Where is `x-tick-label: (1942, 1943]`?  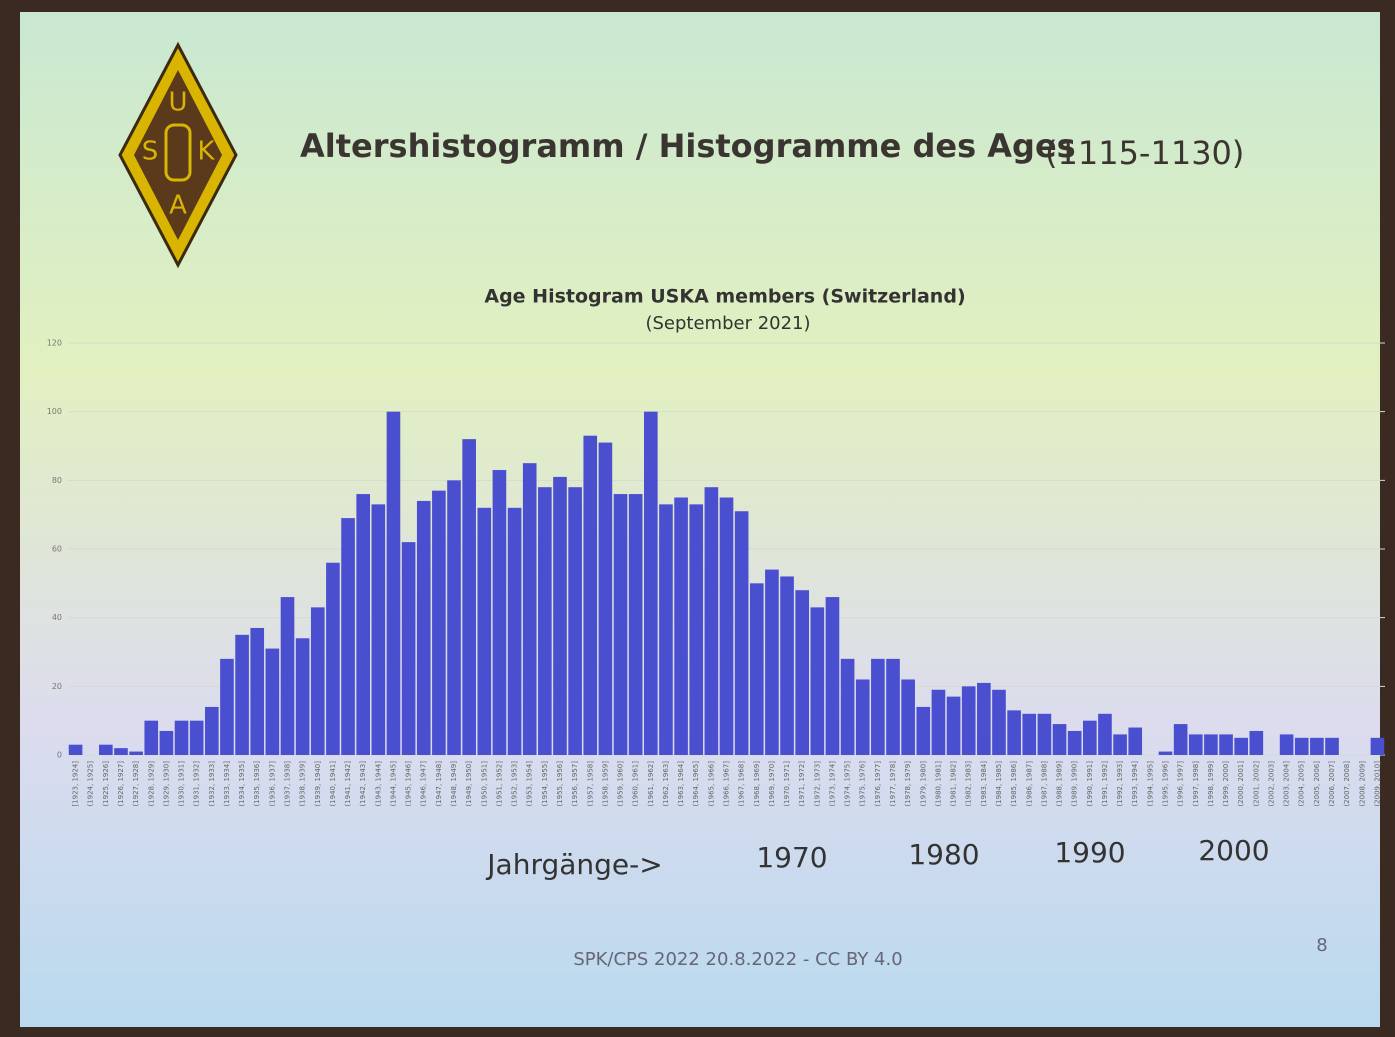 x-tick-label: (1942, 1943] is located at coordinates (363, 784).